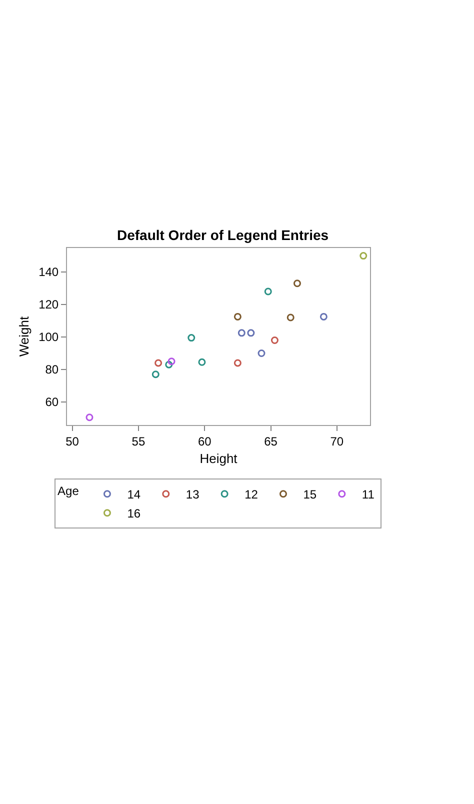  Describe the element at coordinates (222, 234) in the screenshot. I see `chart-title: Default Order of Legend Entries` at that location.